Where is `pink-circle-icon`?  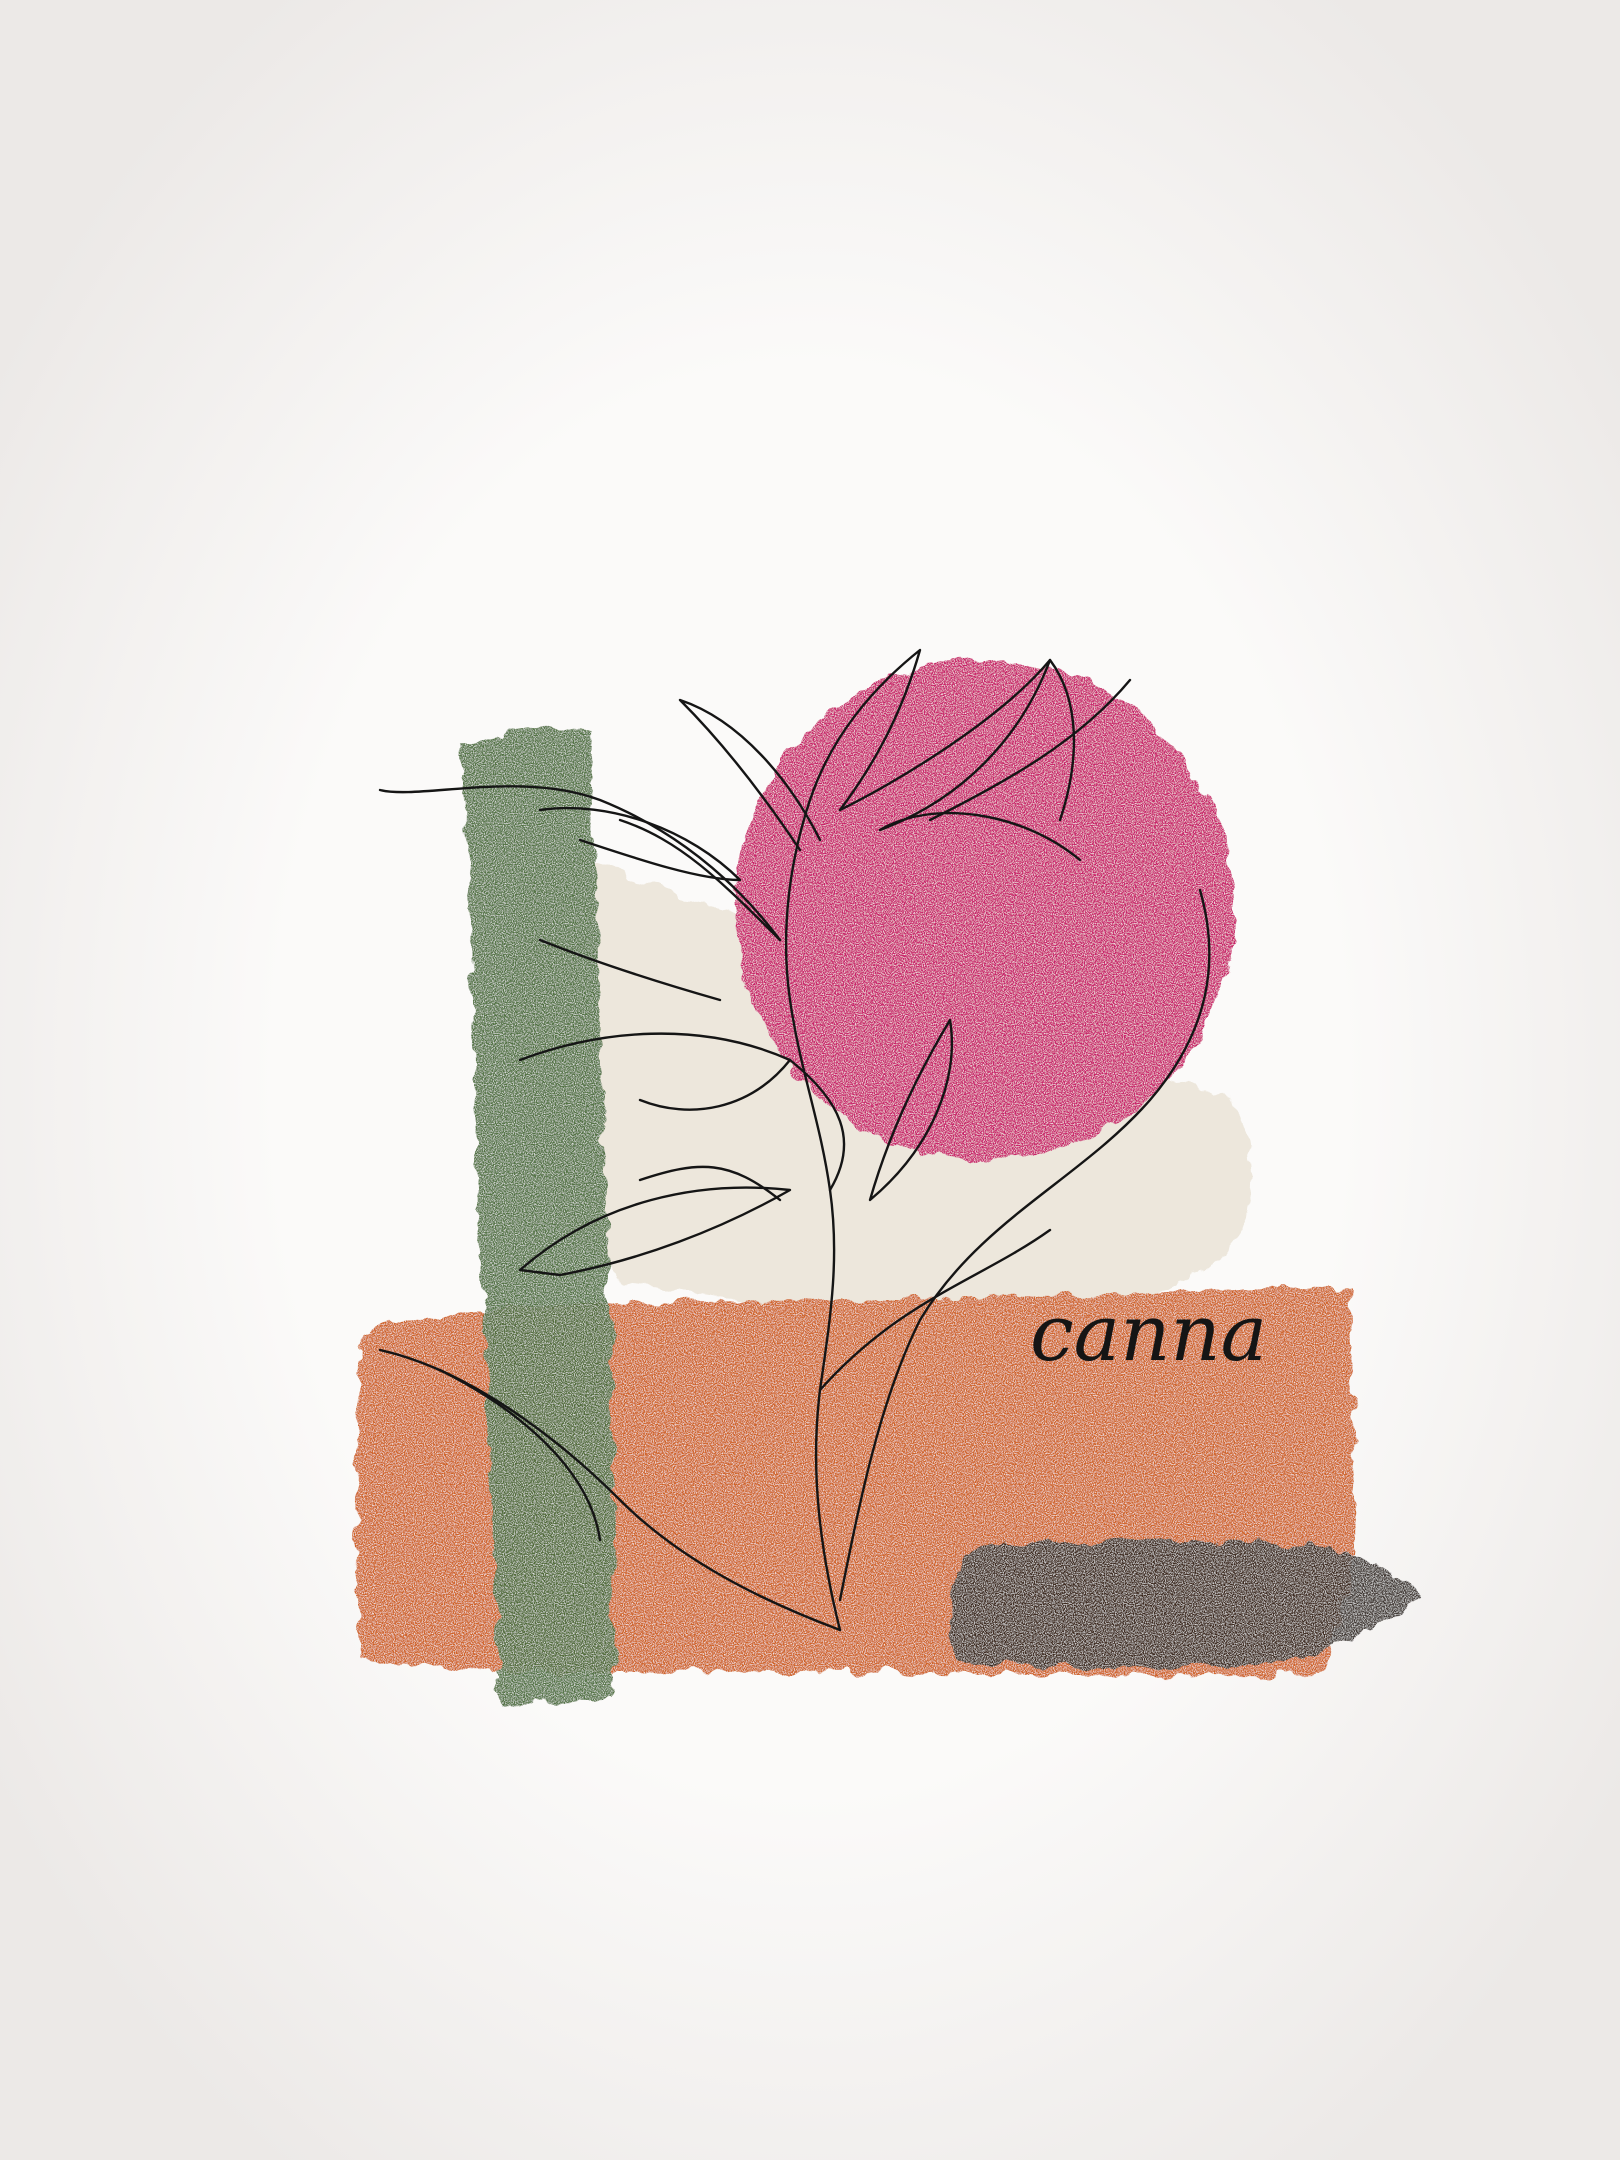 pink-circle-icon is located at coordinates (985, 910).